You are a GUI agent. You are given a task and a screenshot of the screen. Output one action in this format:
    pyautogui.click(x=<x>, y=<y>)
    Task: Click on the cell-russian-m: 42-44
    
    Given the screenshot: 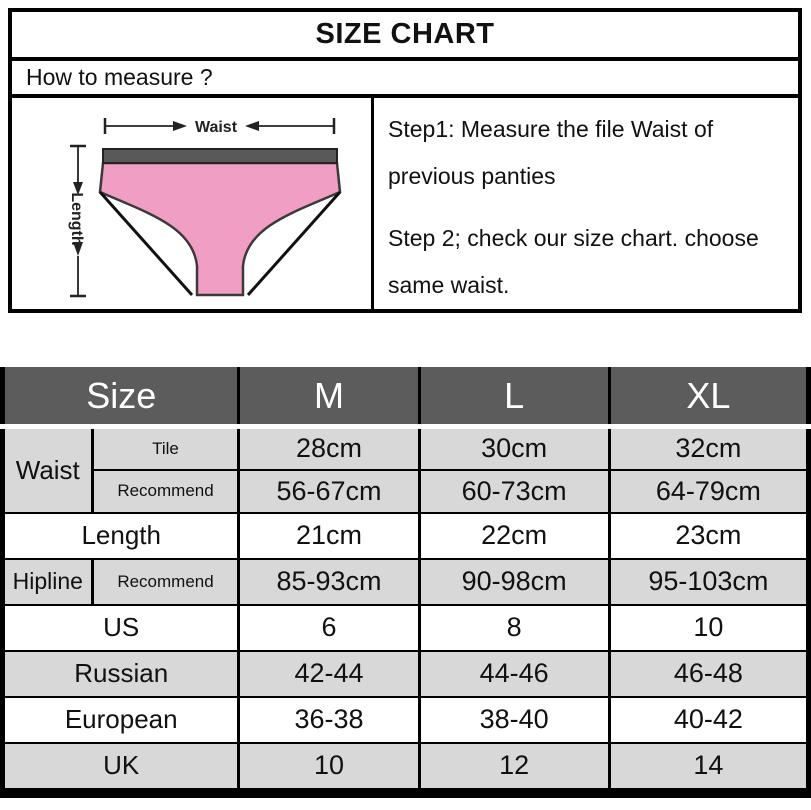 What is the action you would take?
    pyautogui.click(x=329, y=673)
    